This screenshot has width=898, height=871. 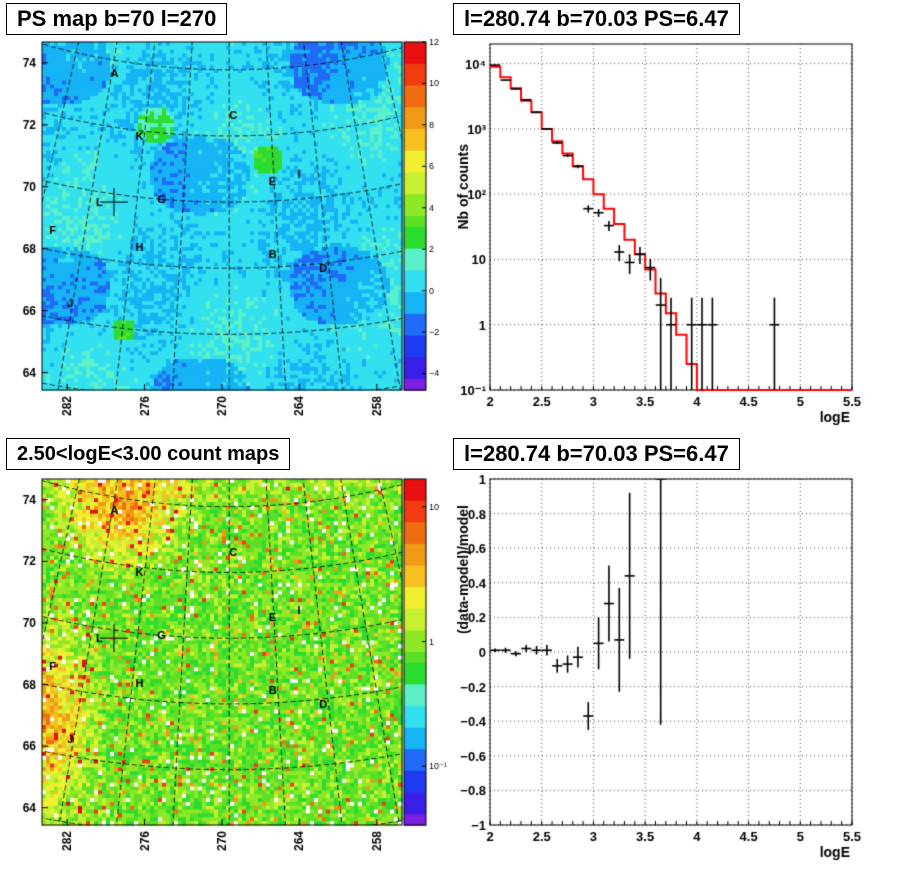 I want to click on residual-title: l=280.74 b=70.03 PS=6.47, so click(x=596, y=454).